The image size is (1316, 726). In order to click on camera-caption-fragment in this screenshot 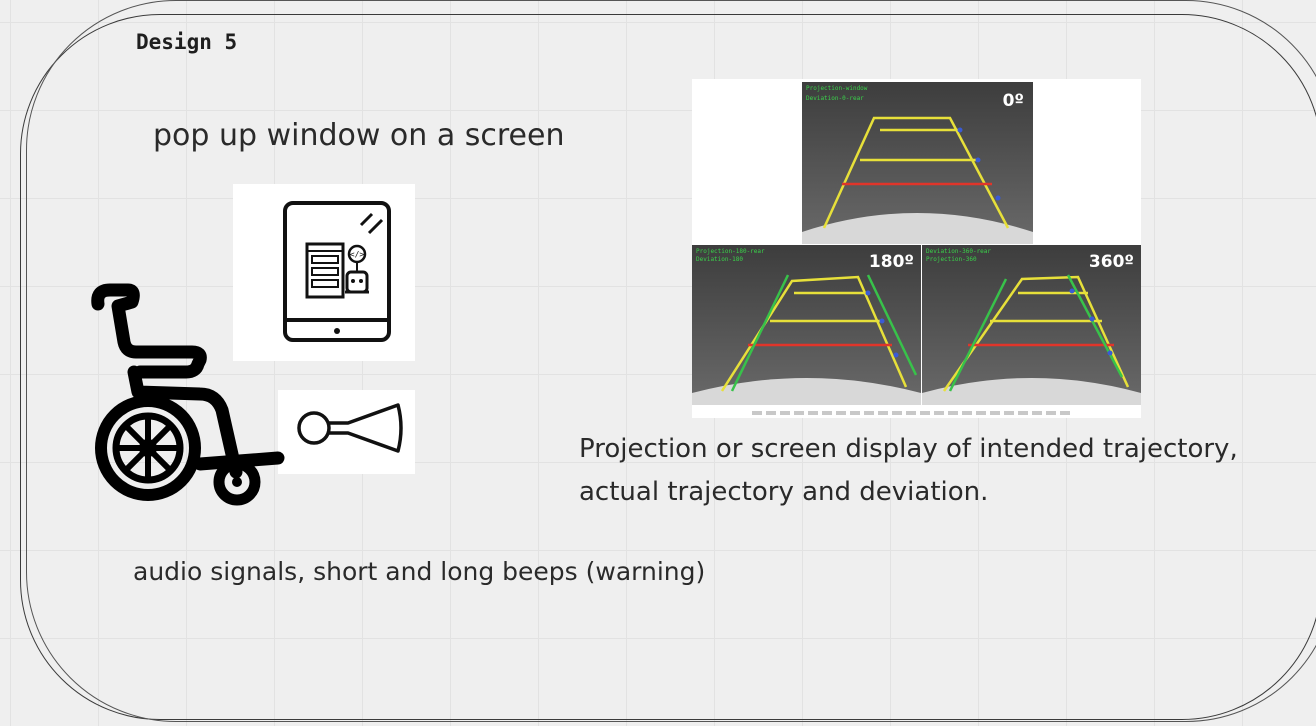, I will do `click(912, 413)`.